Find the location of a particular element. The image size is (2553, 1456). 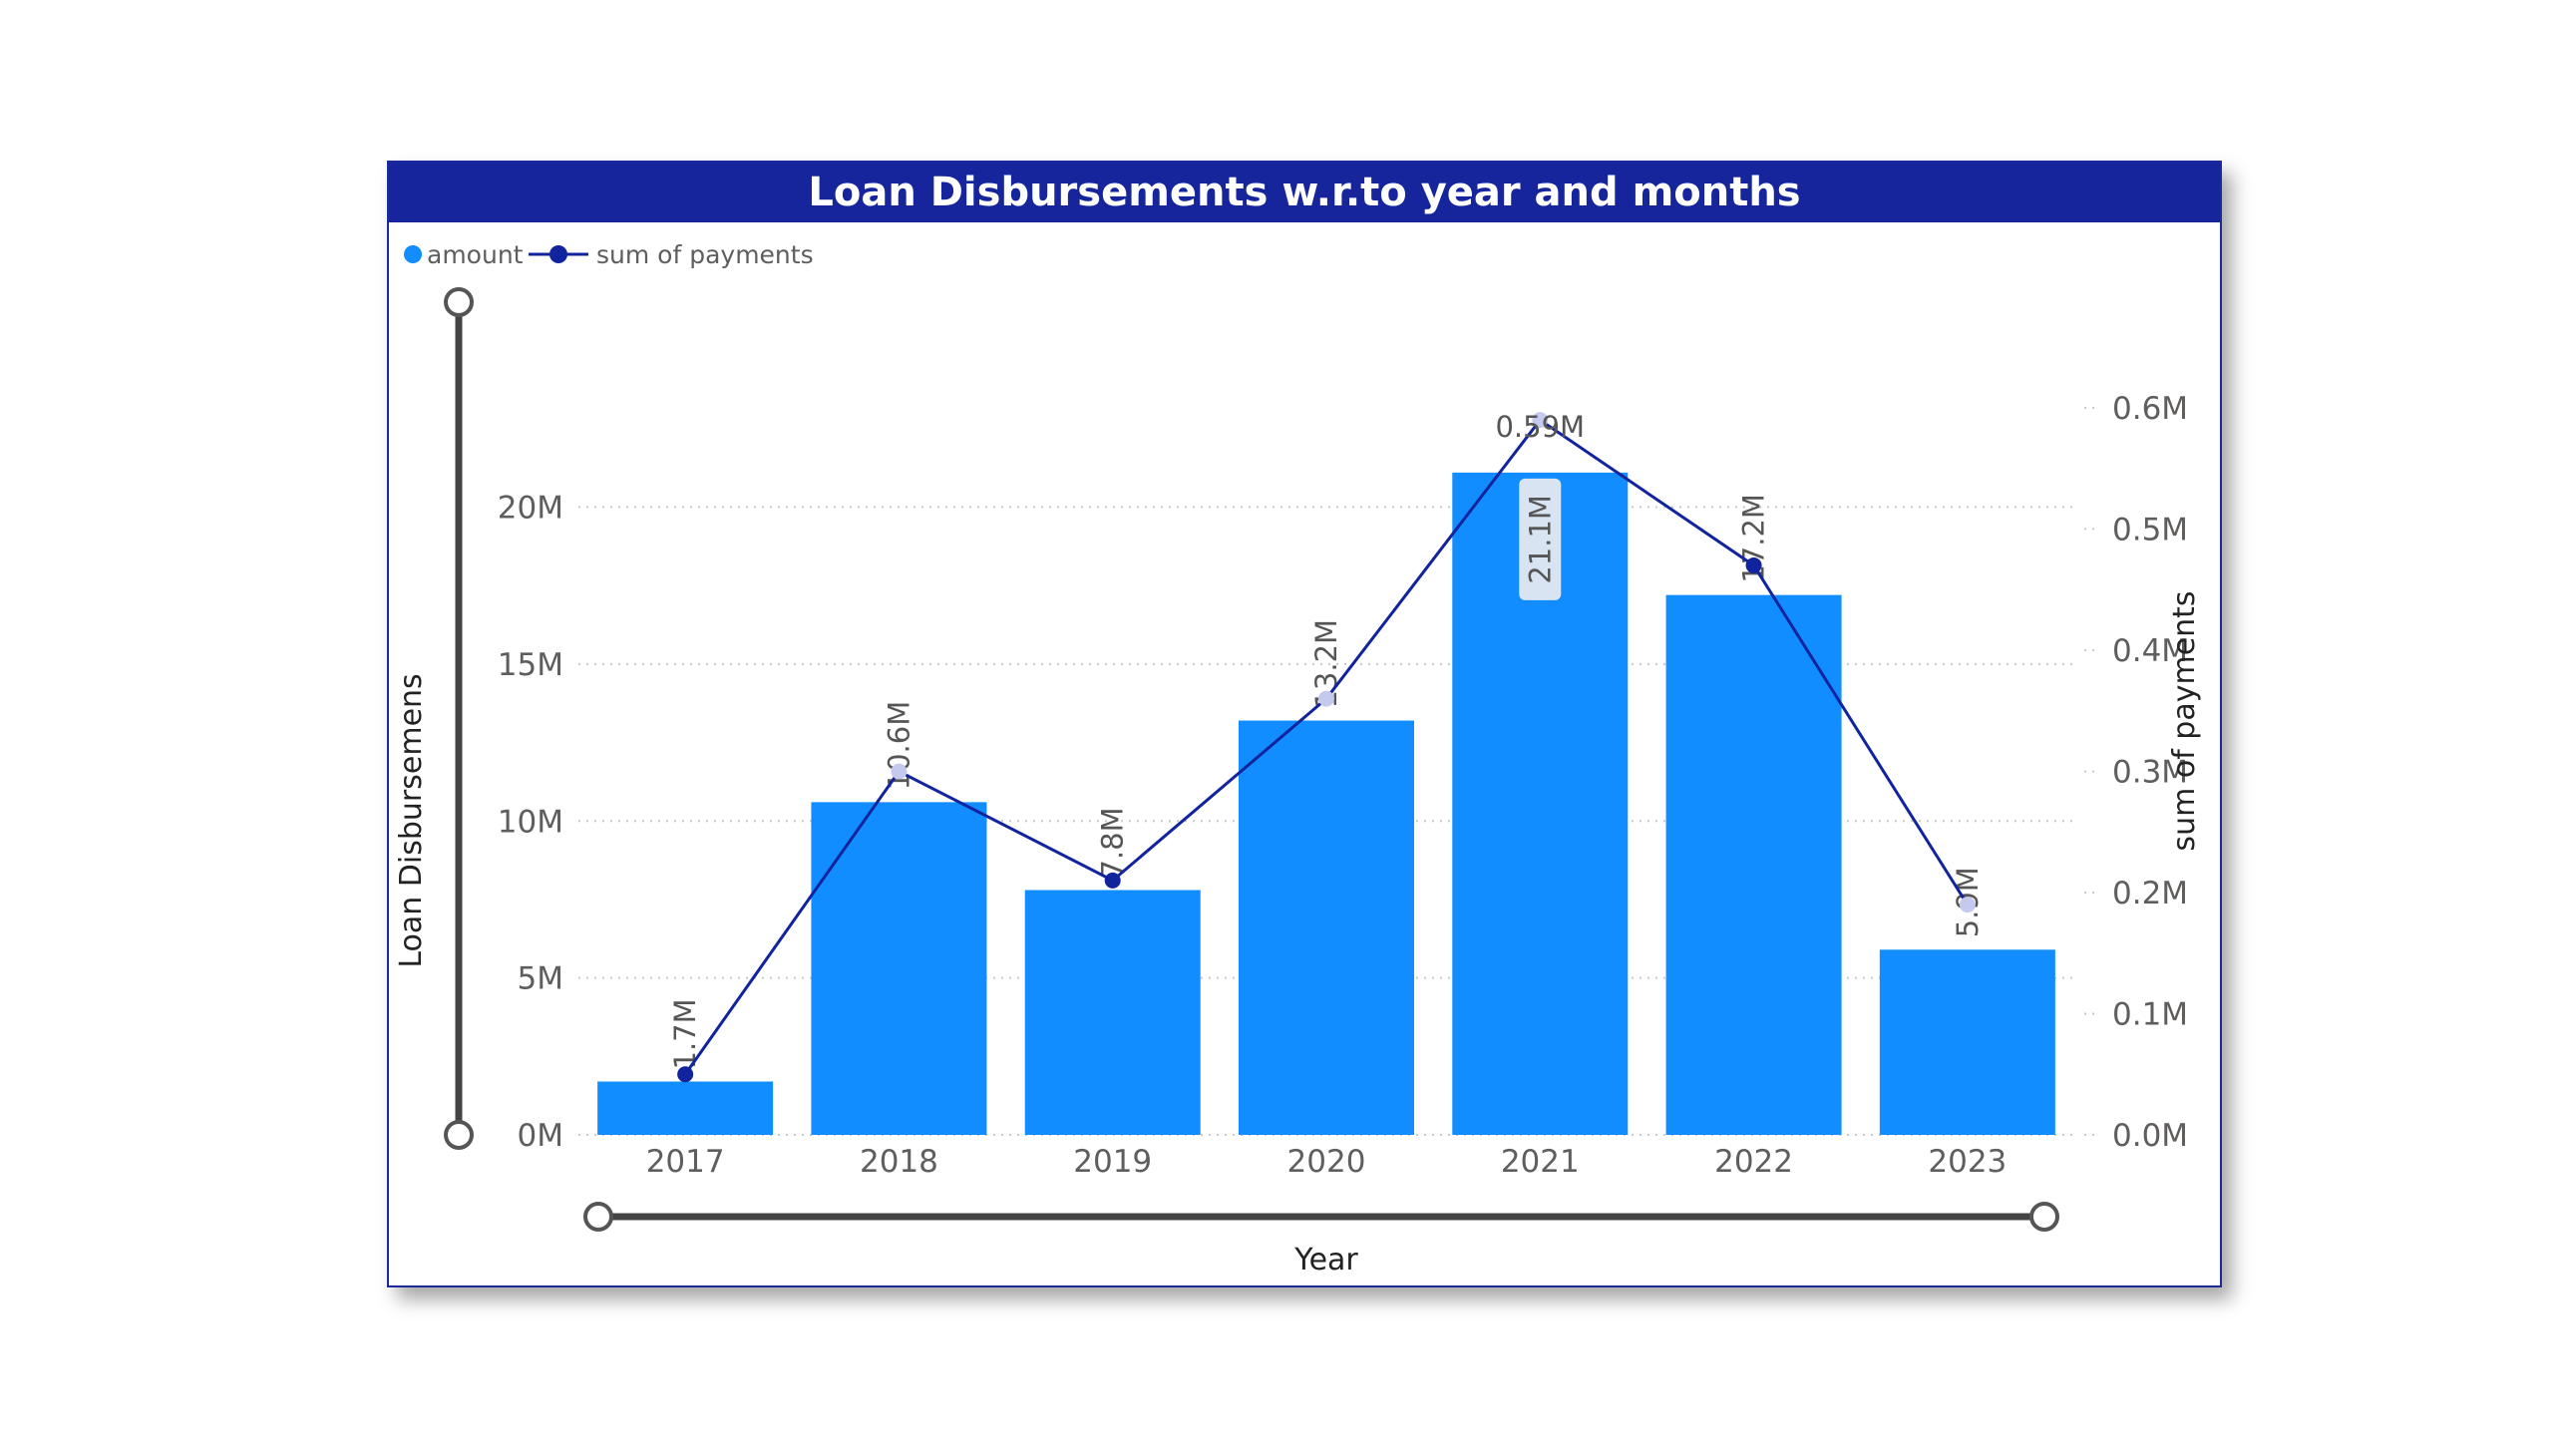

x-tick-label: 2023 is located at coordinates (1967, 1162).